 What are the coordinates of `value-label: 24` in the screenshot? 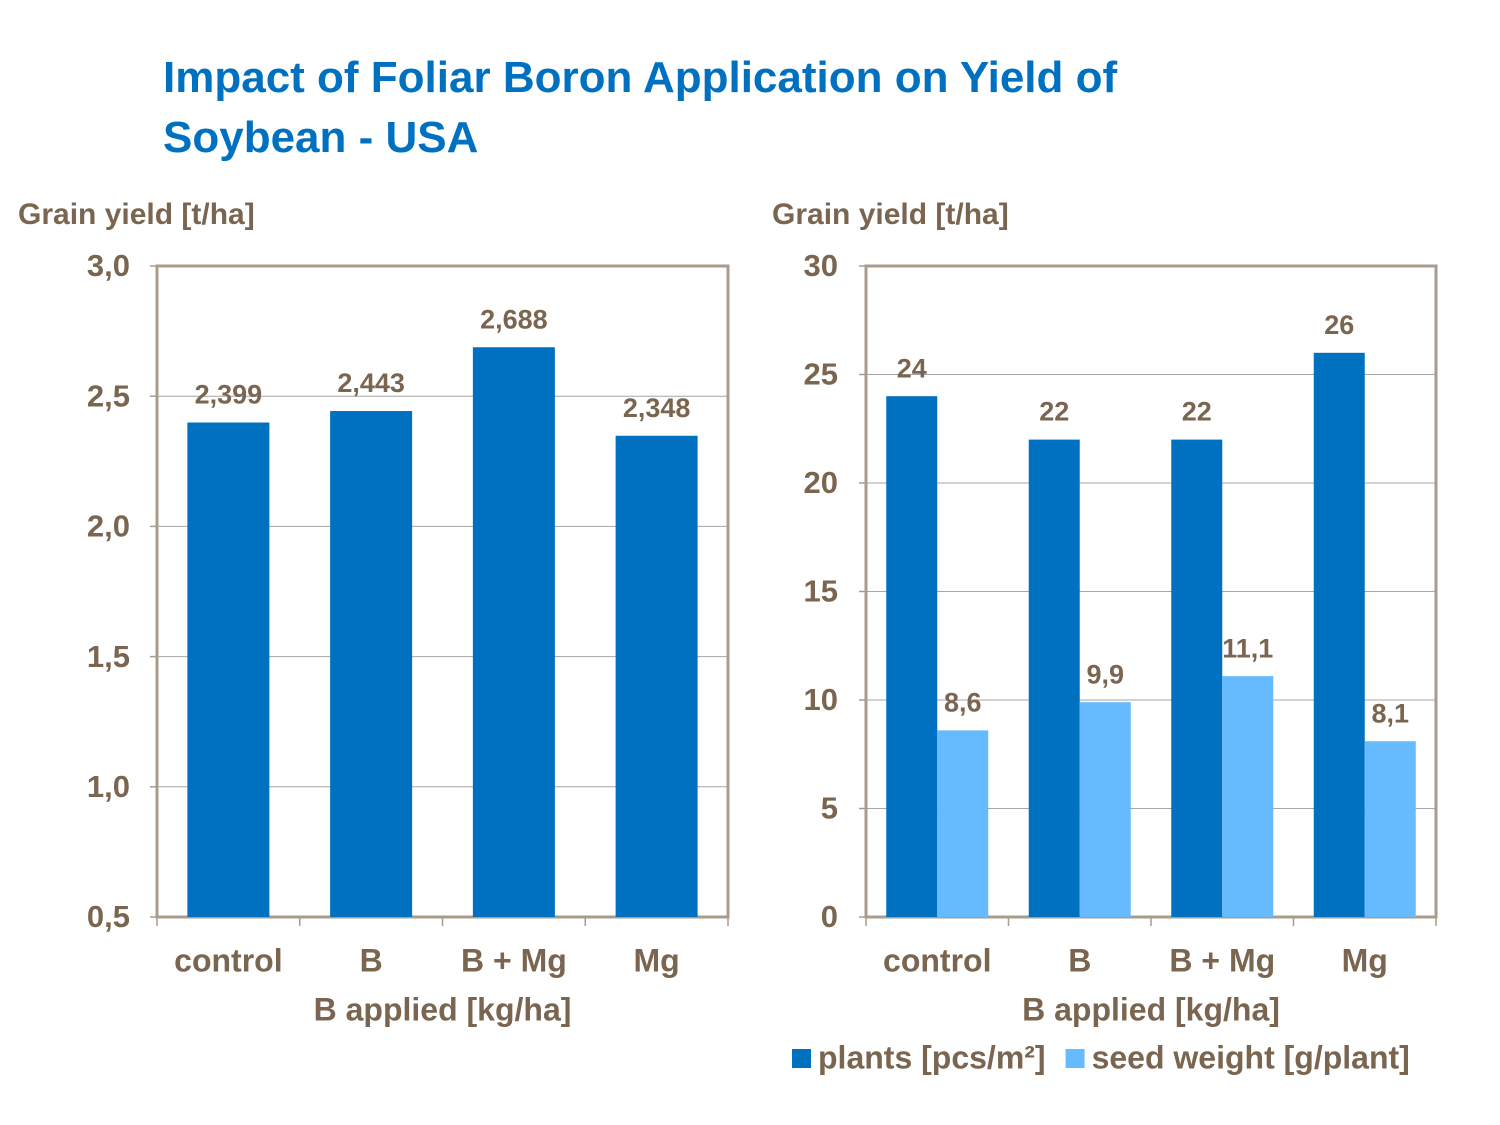 It's located at (912, 368).